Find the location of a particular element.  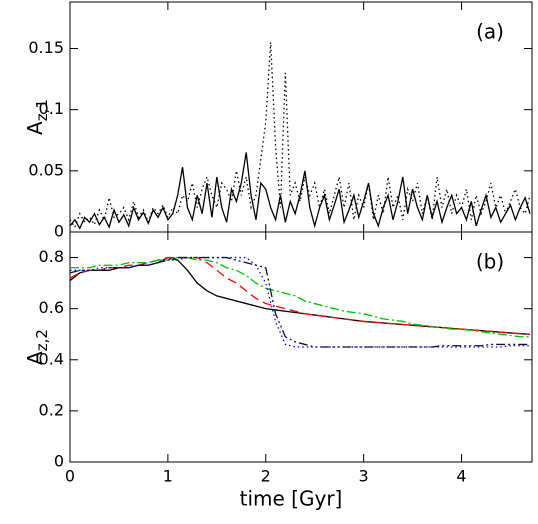

x-tick-label: 2 is located at coordinates (266, 476).